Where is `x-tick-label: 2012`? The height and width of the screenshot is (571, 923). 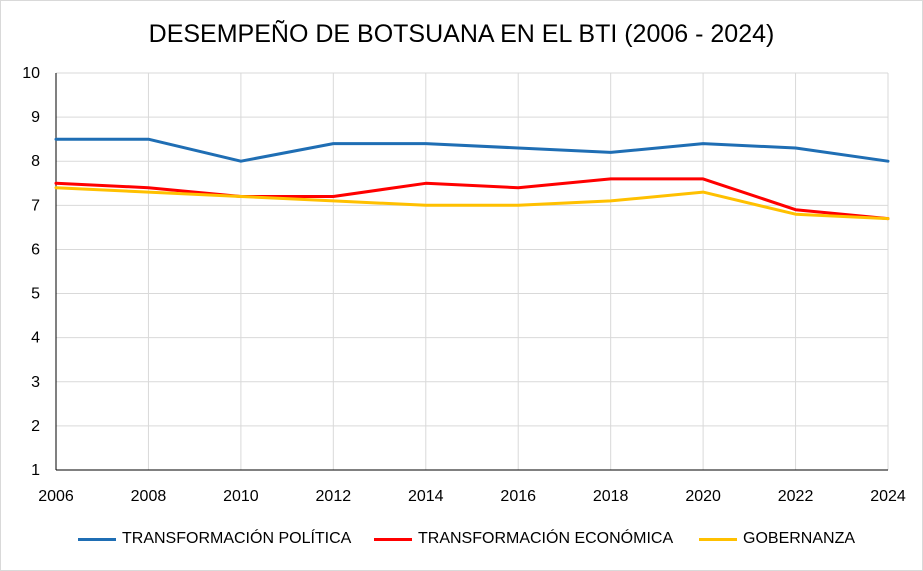 x-tick-label: 2012 is located at coordinates (334, 496).